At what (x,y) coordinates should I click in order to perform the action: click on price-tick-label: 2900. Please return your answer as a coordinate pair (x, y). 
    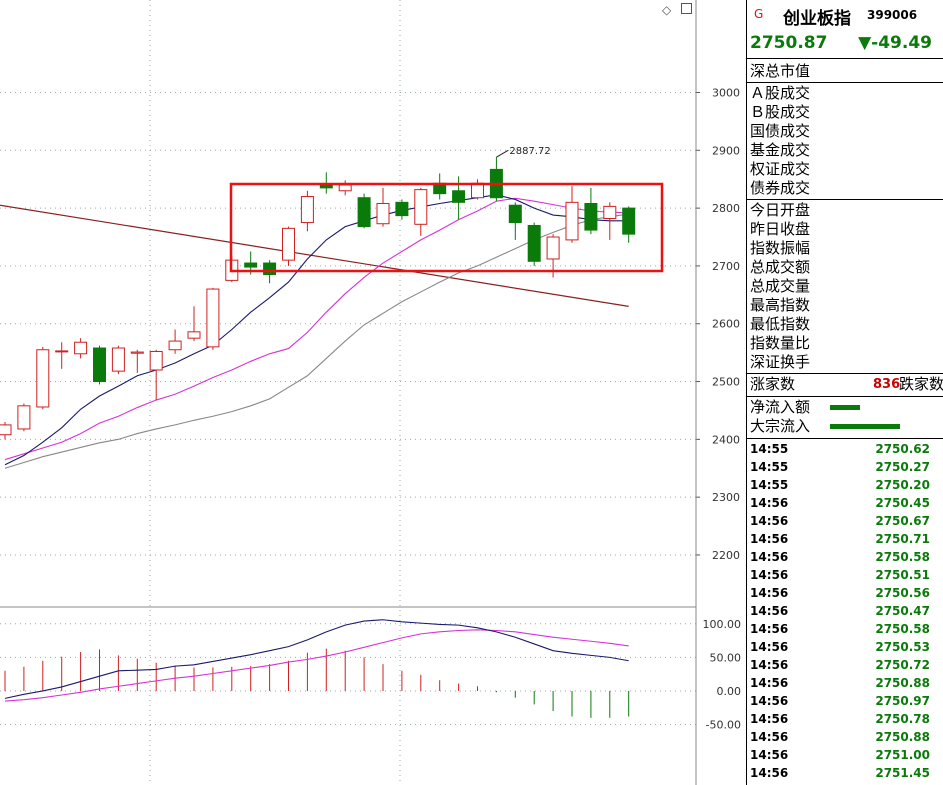
    Looking at the image, I should click on (726, 150).